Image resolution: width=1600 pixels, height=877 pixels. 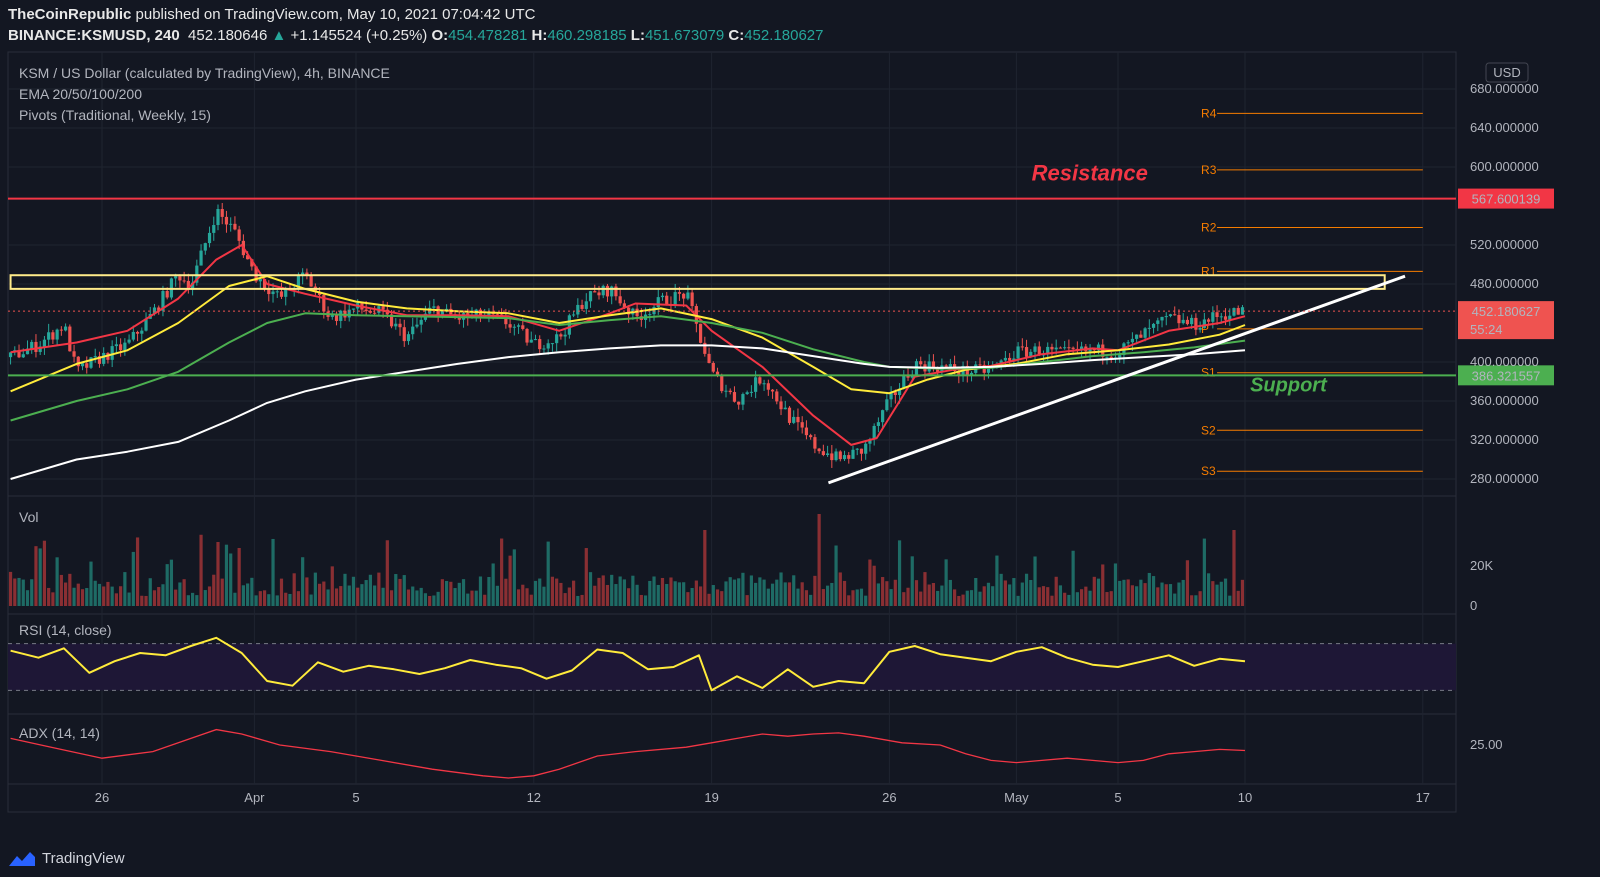 What do you see at coordinates (66, 858) in the screenshot?
I see `tradingview-brand: TradingView` at bounding box center [66, 858].